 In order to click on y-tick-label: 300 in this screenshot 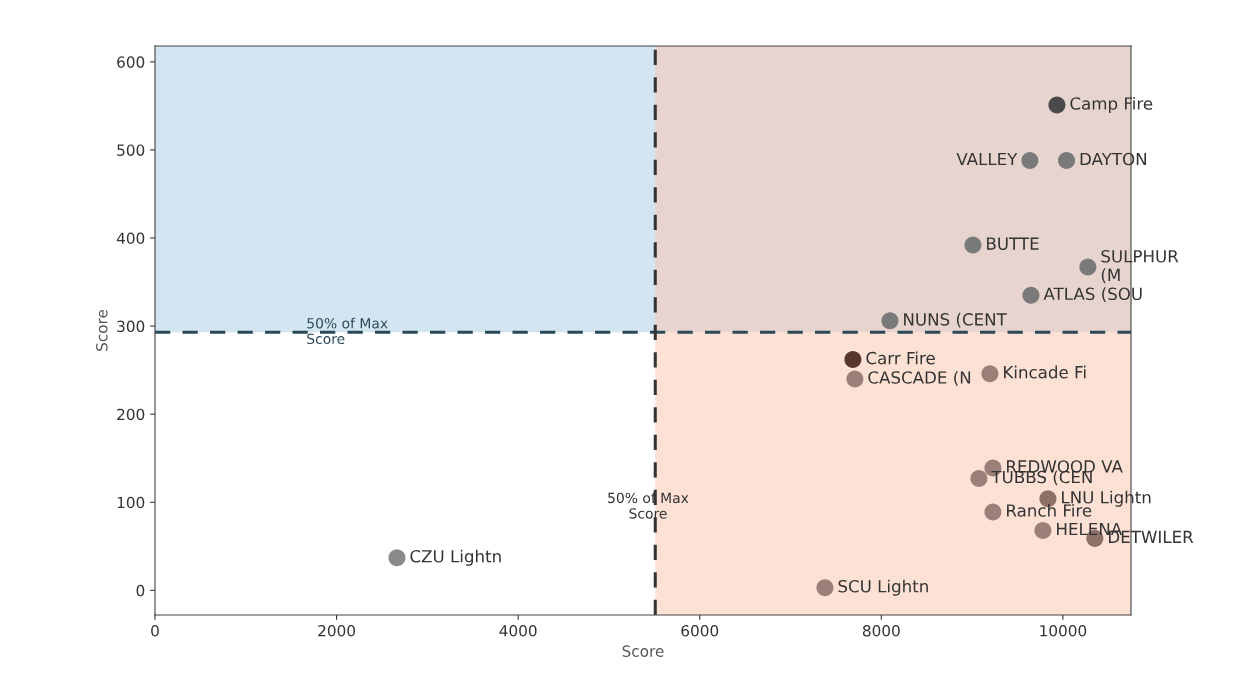, I will do `click(131, 326)`.